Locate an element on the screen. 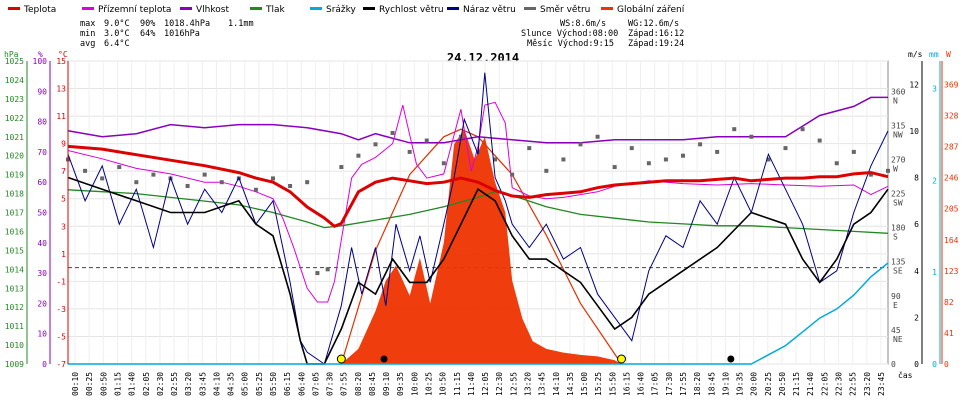 The height and width of the screenshot is (400, 966). radiation-axis: 369 328 287 246 205 164 123 82 41 0 is located at coordinates (950, 215).